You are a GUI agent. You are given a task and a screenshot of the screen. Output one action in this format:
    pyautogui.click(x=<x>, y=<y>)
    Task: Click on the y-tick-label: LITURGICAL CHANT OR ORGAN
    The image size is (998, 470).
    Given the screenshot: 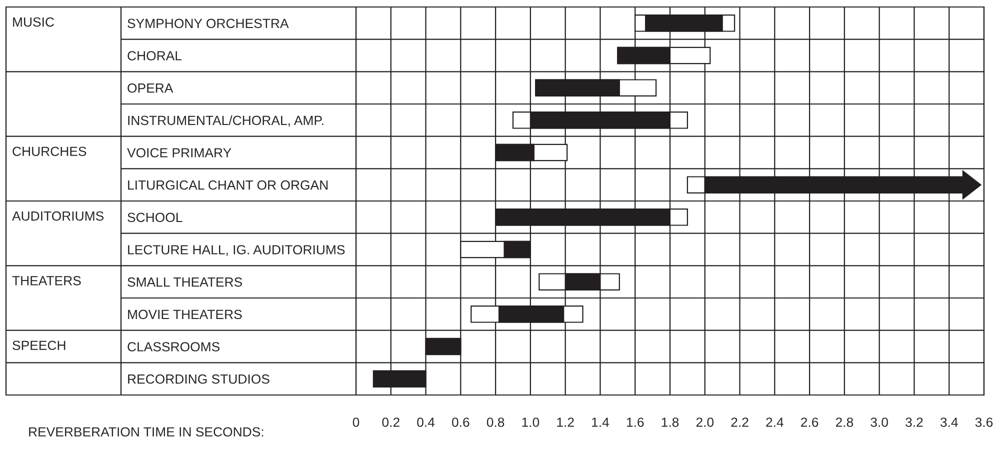 What is the action you would take?
    pyautogui.click(x=228, y=185)
    